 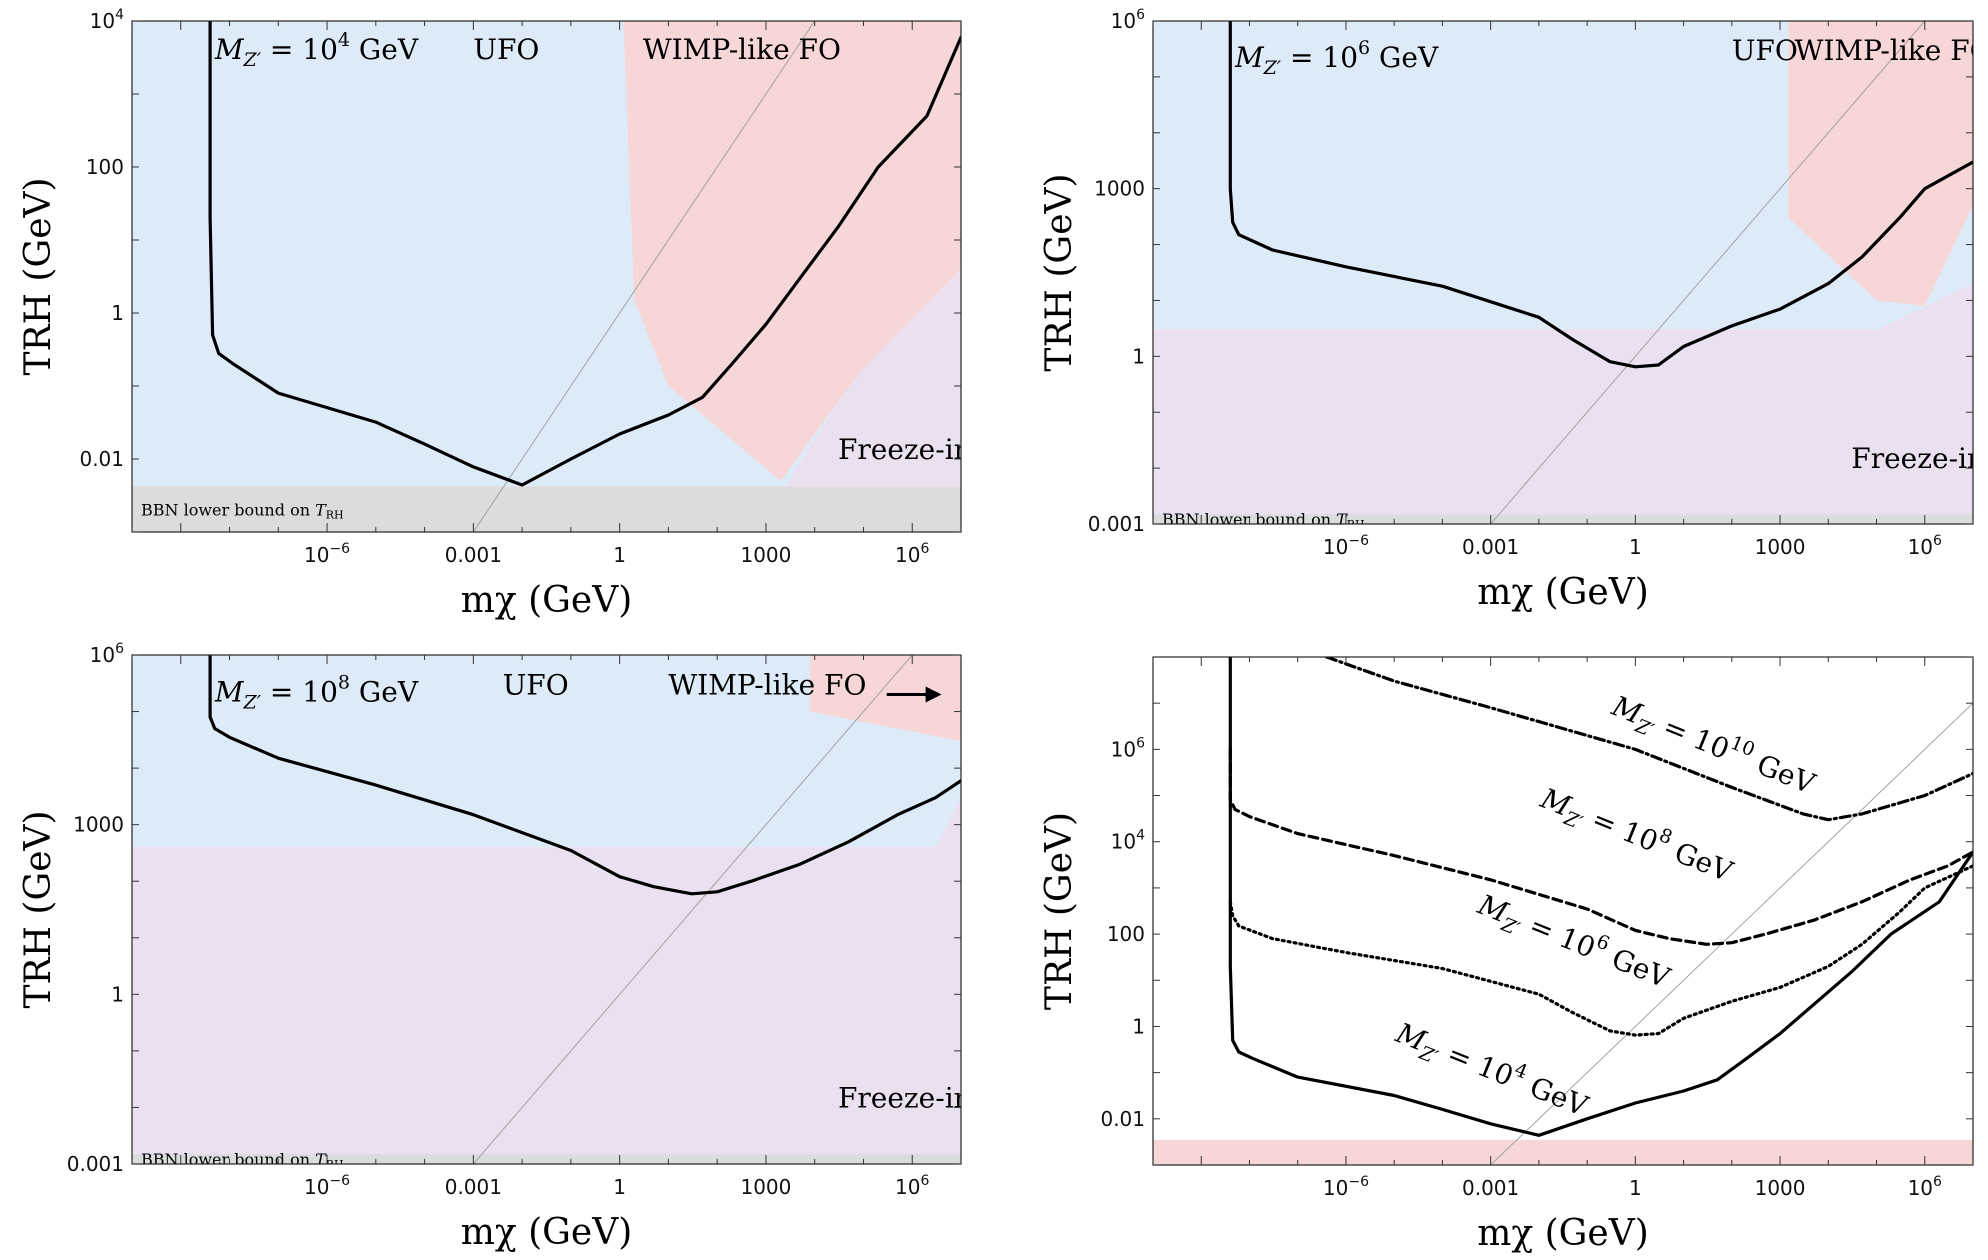 What do you see at coordinates (933, 694) in the screenshot?
I see `arrow-head-icon` at bounding box center [933, 694].